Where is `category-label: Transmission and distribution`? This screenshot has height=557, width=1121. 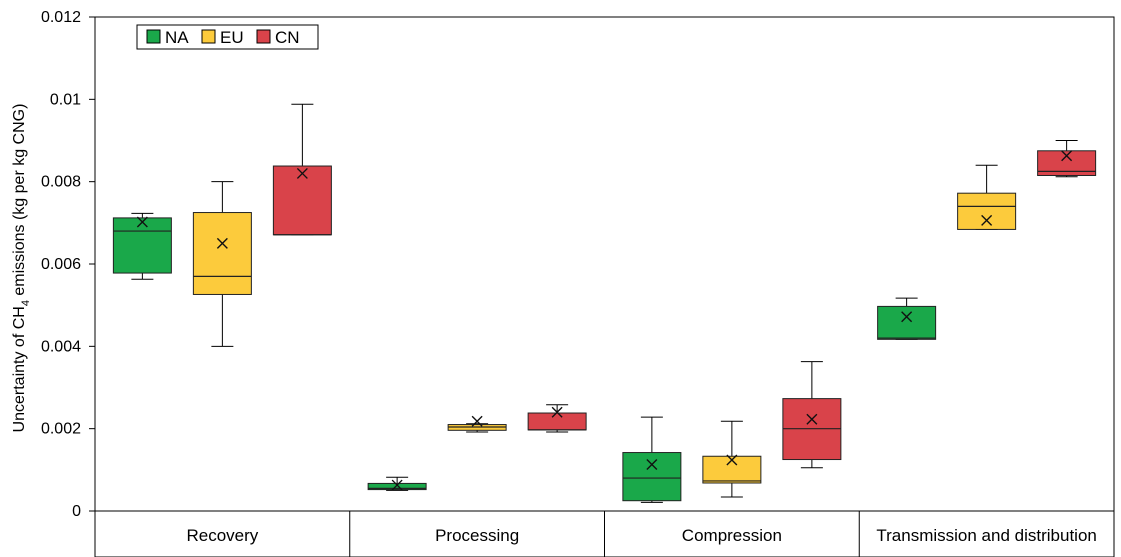 category-label: Transmission and distribution is located at coordinates (986, 535).